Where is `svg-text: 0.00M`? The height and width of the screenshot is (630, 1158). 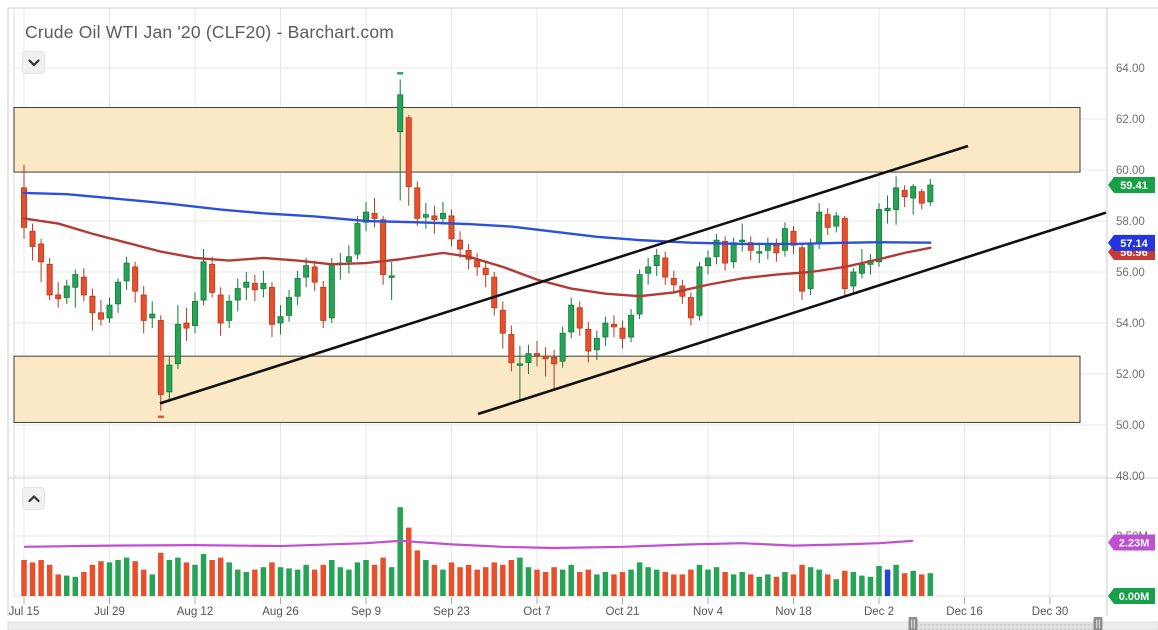 svg-text: 0.00M is located at coordinates (1134, 597).